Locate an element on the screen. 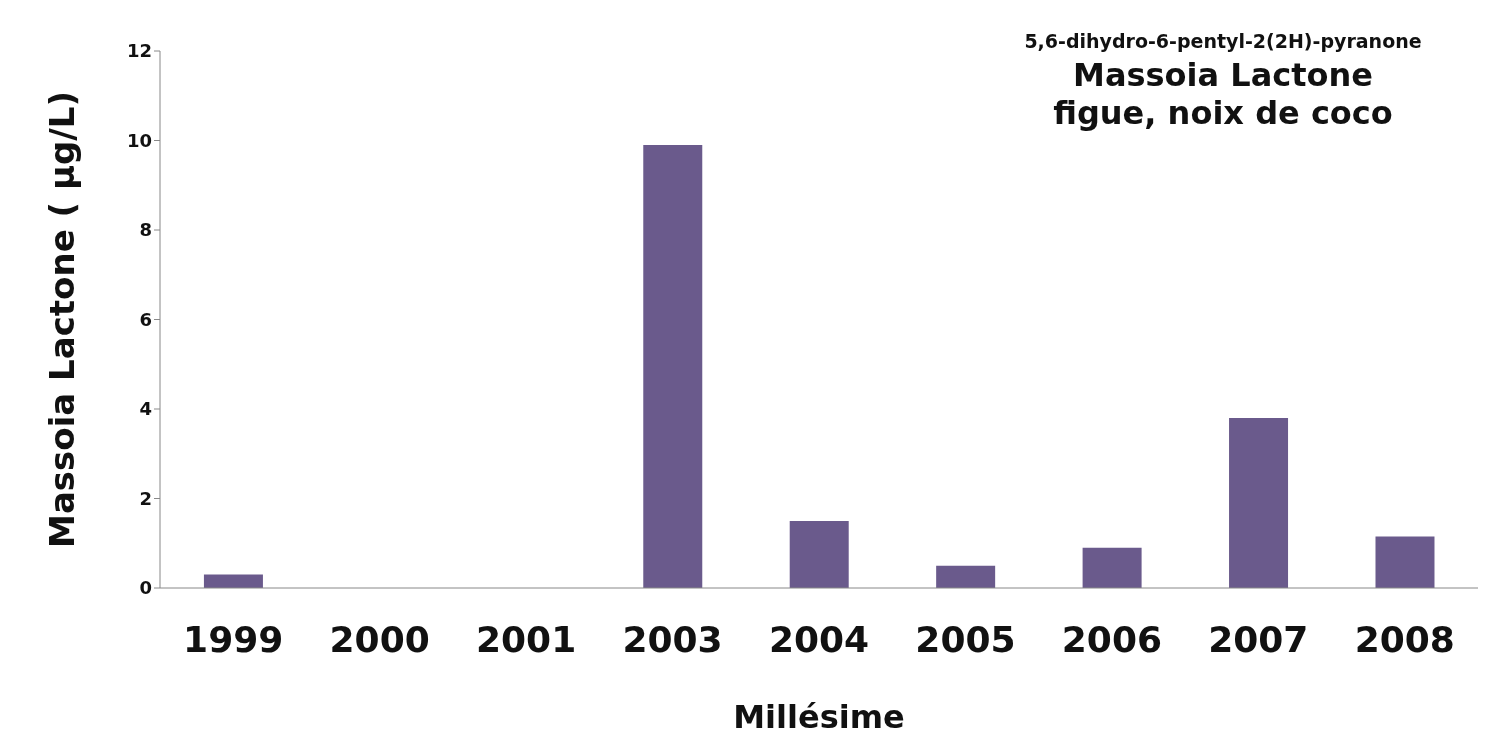  chart-title: Massoia Lactone is located at coordinates (1223, 75).